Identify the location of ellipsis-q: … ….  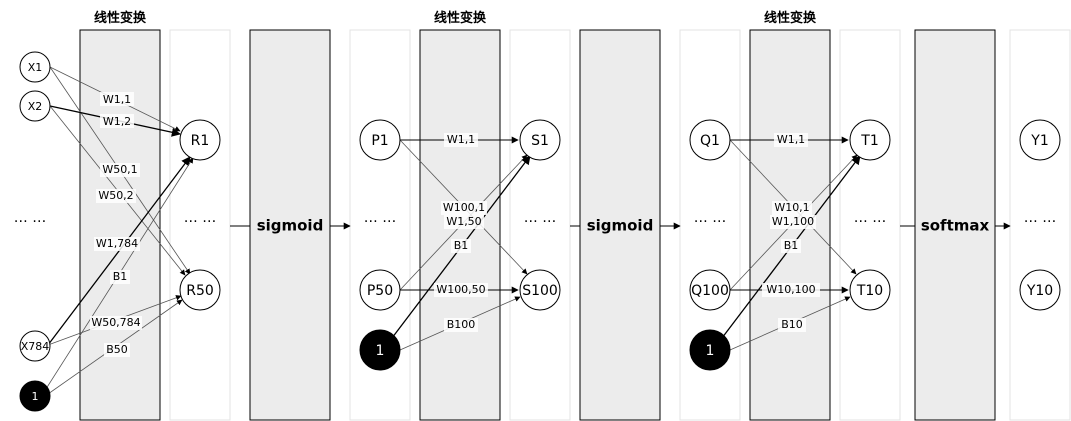
(710, 218).